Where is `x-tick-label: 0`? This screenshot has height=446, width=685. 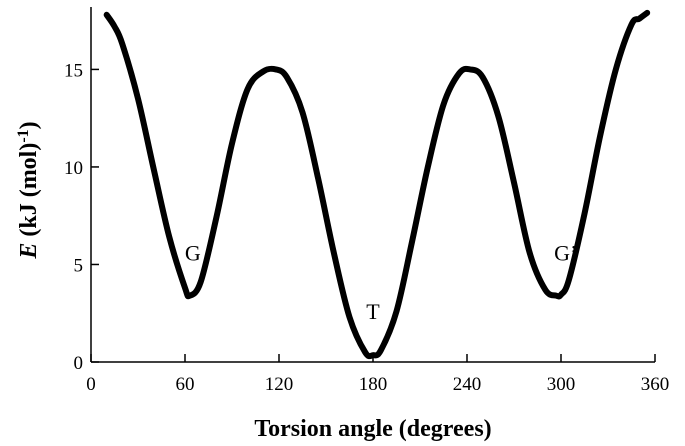
x-tick-label: 0 is located at coordinates (91, 384).